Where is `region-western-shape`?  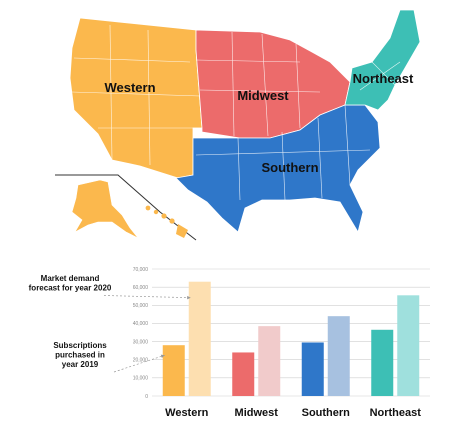
region-western-shape is located at coordinates (136, 98).